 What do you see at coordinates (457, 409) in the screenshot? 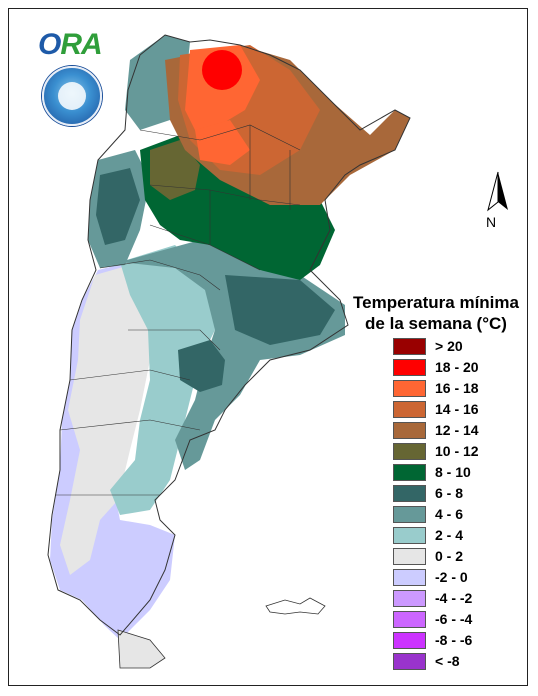
I see `legend-label: 14 - 16` at bounding box center [457, 409].